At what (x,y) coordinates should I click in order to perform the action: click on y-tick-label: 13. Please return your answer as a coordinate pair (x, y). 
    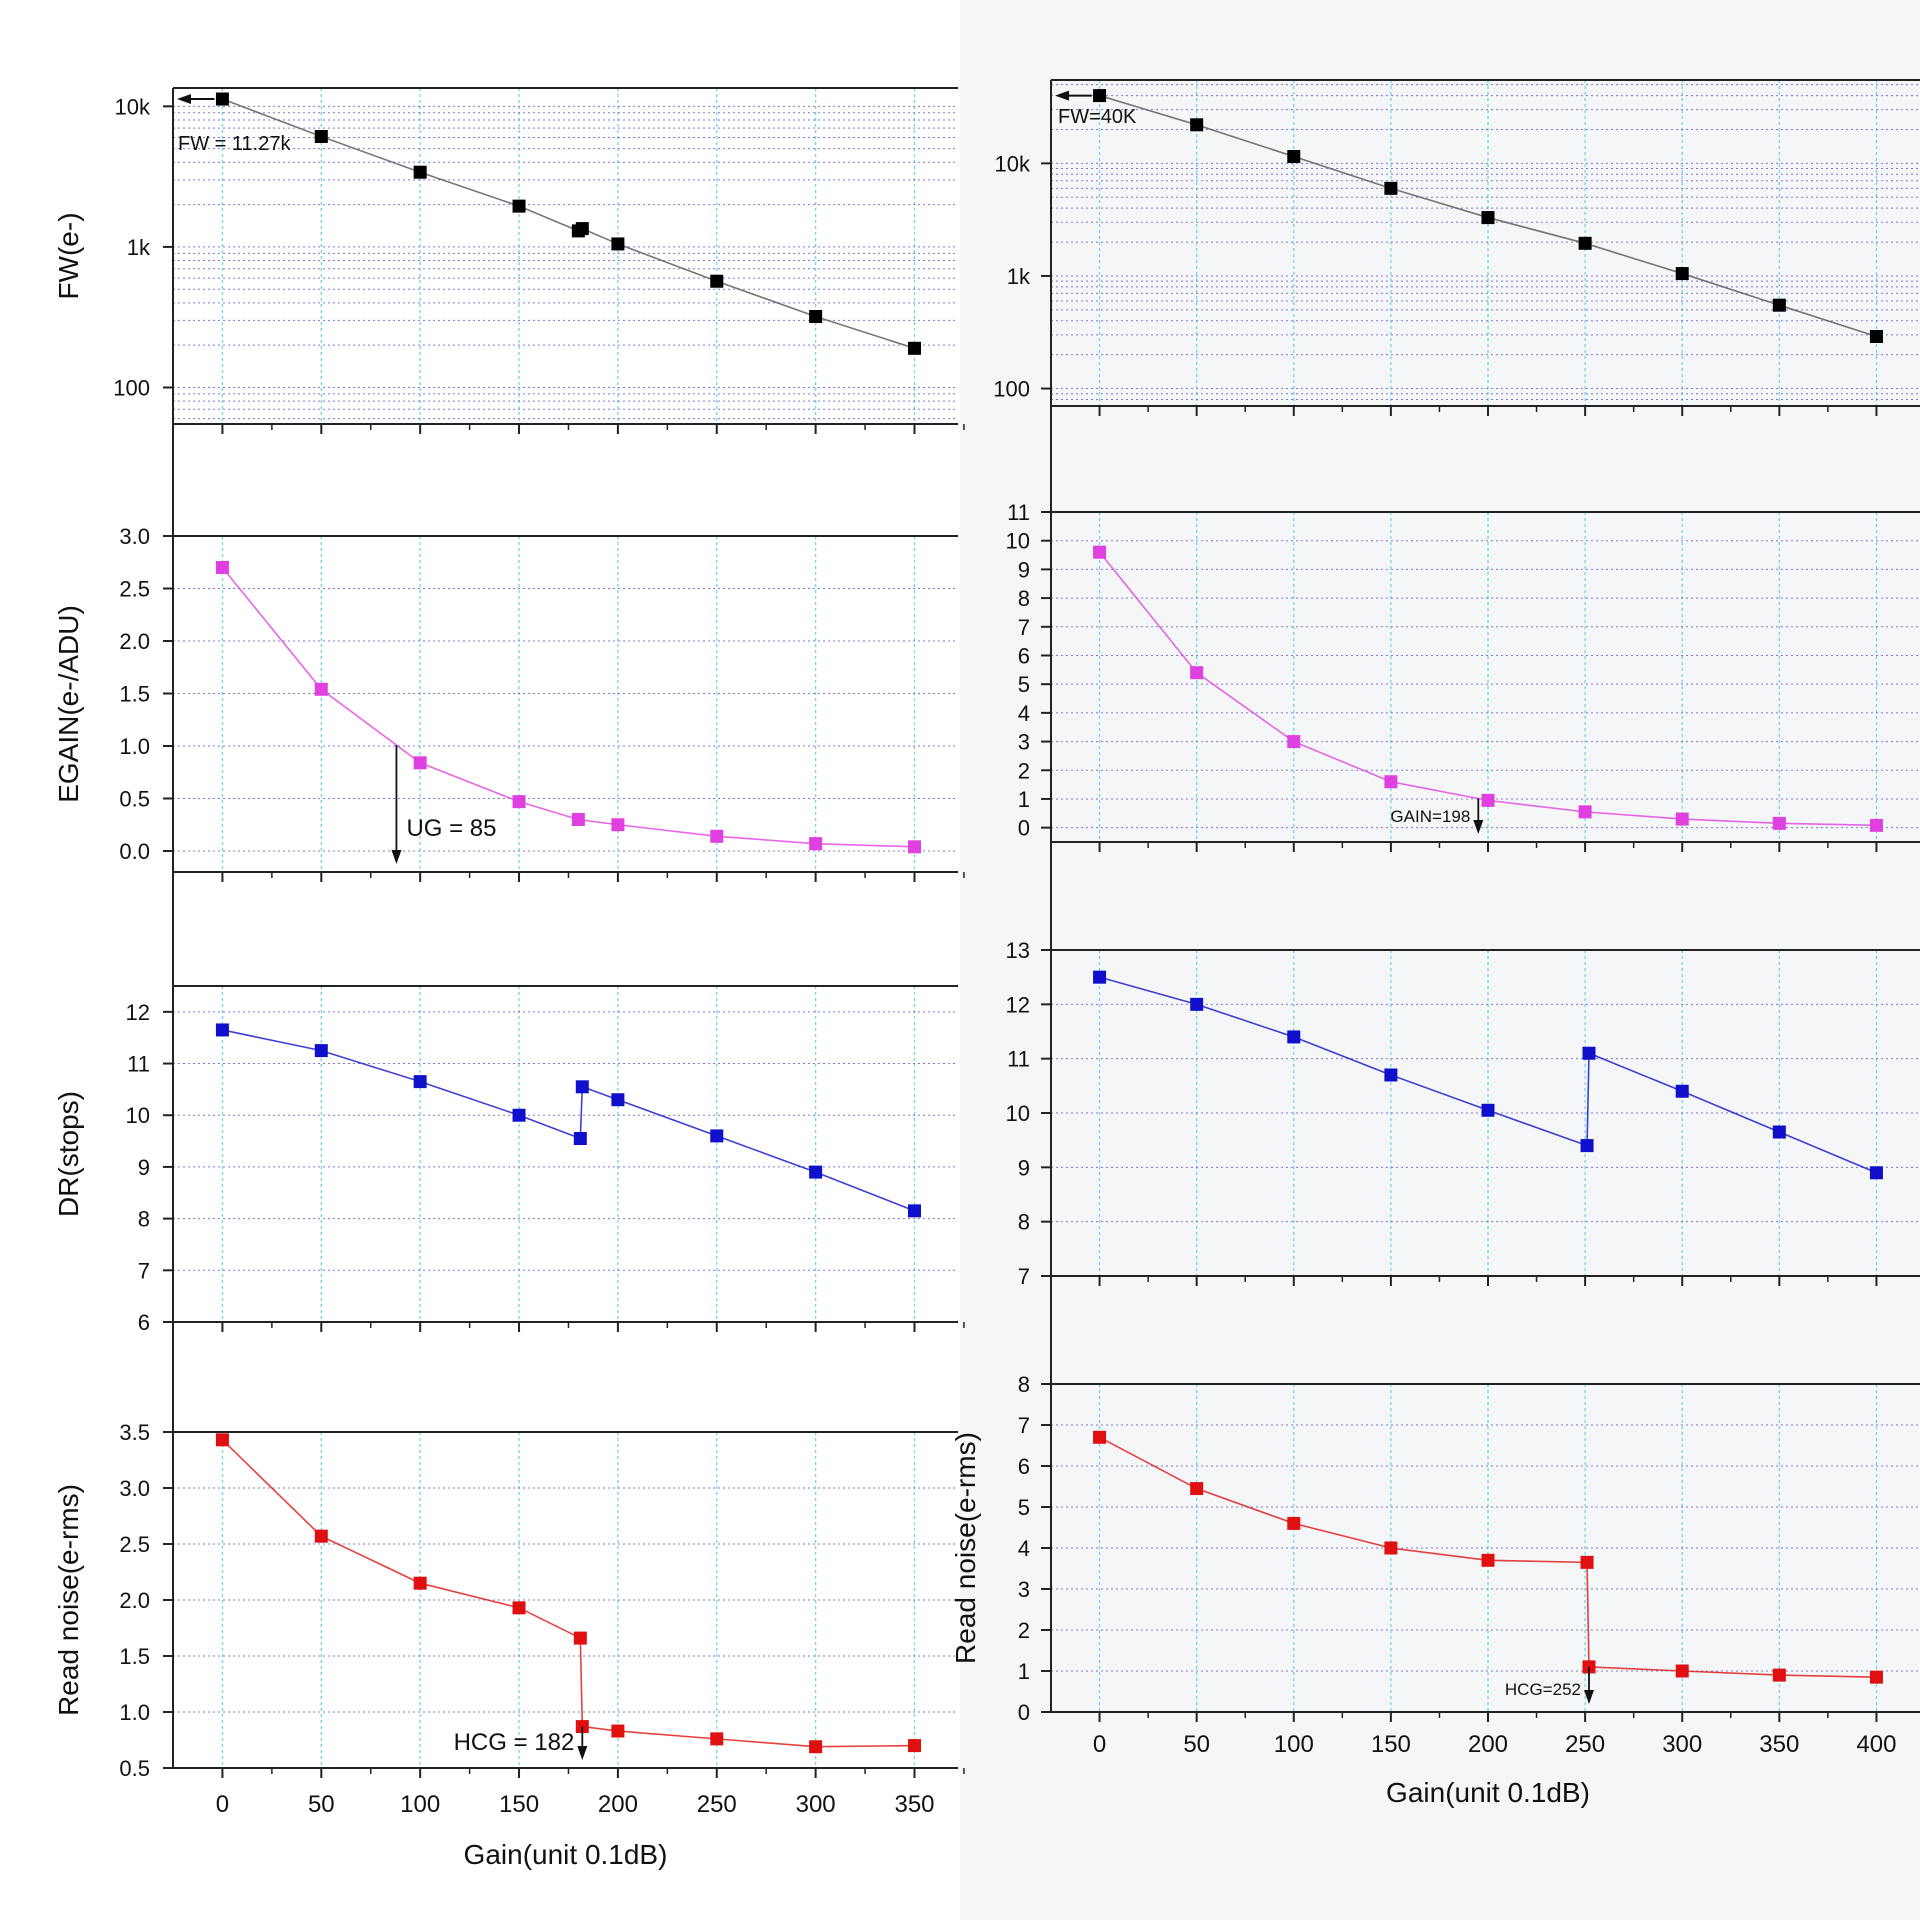
    Looking at the image, I should click on (1018, 950).